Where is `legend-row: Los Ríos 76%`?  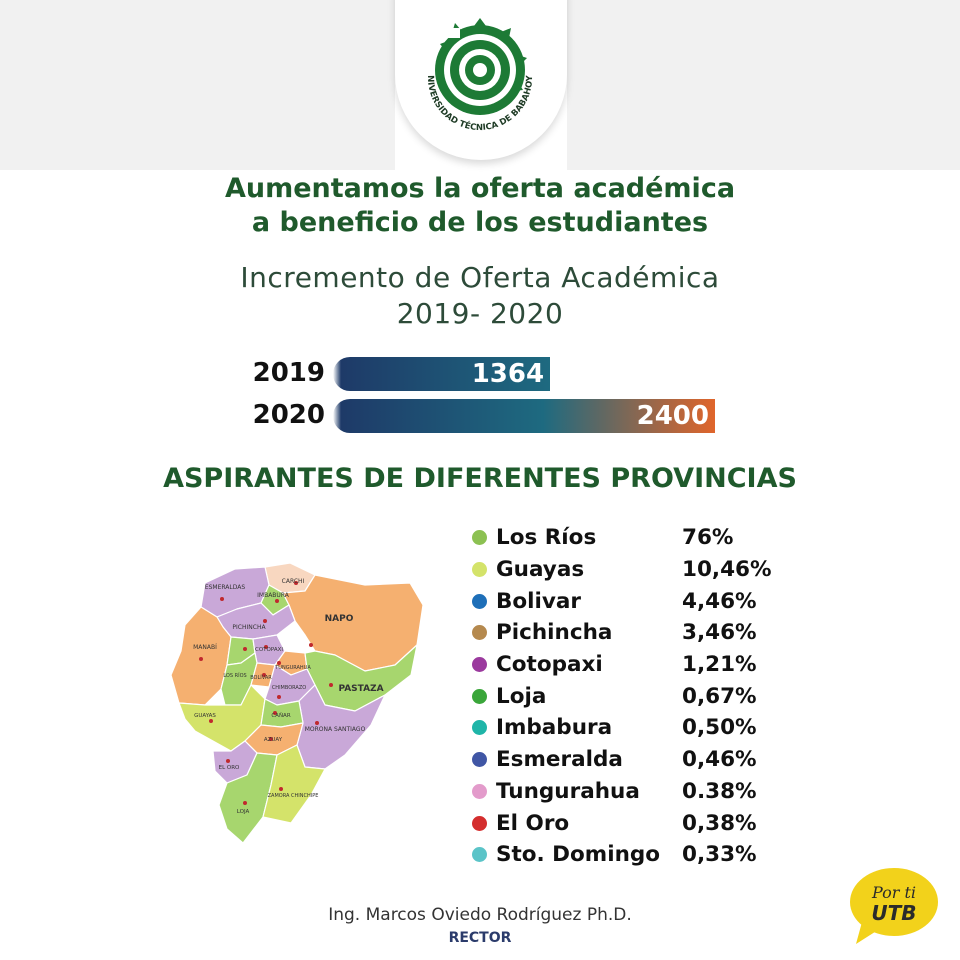
legend-row: Los Ríos 76% is located at coordinates (632, 538).